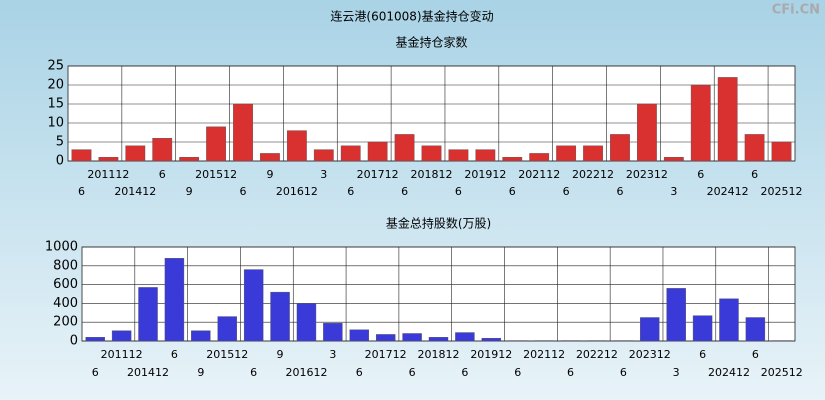 The image size is (825, 400). Describe the element at coordinates (491, 354) in the screenshot. I see `x-tick-label: 201912` at that location.